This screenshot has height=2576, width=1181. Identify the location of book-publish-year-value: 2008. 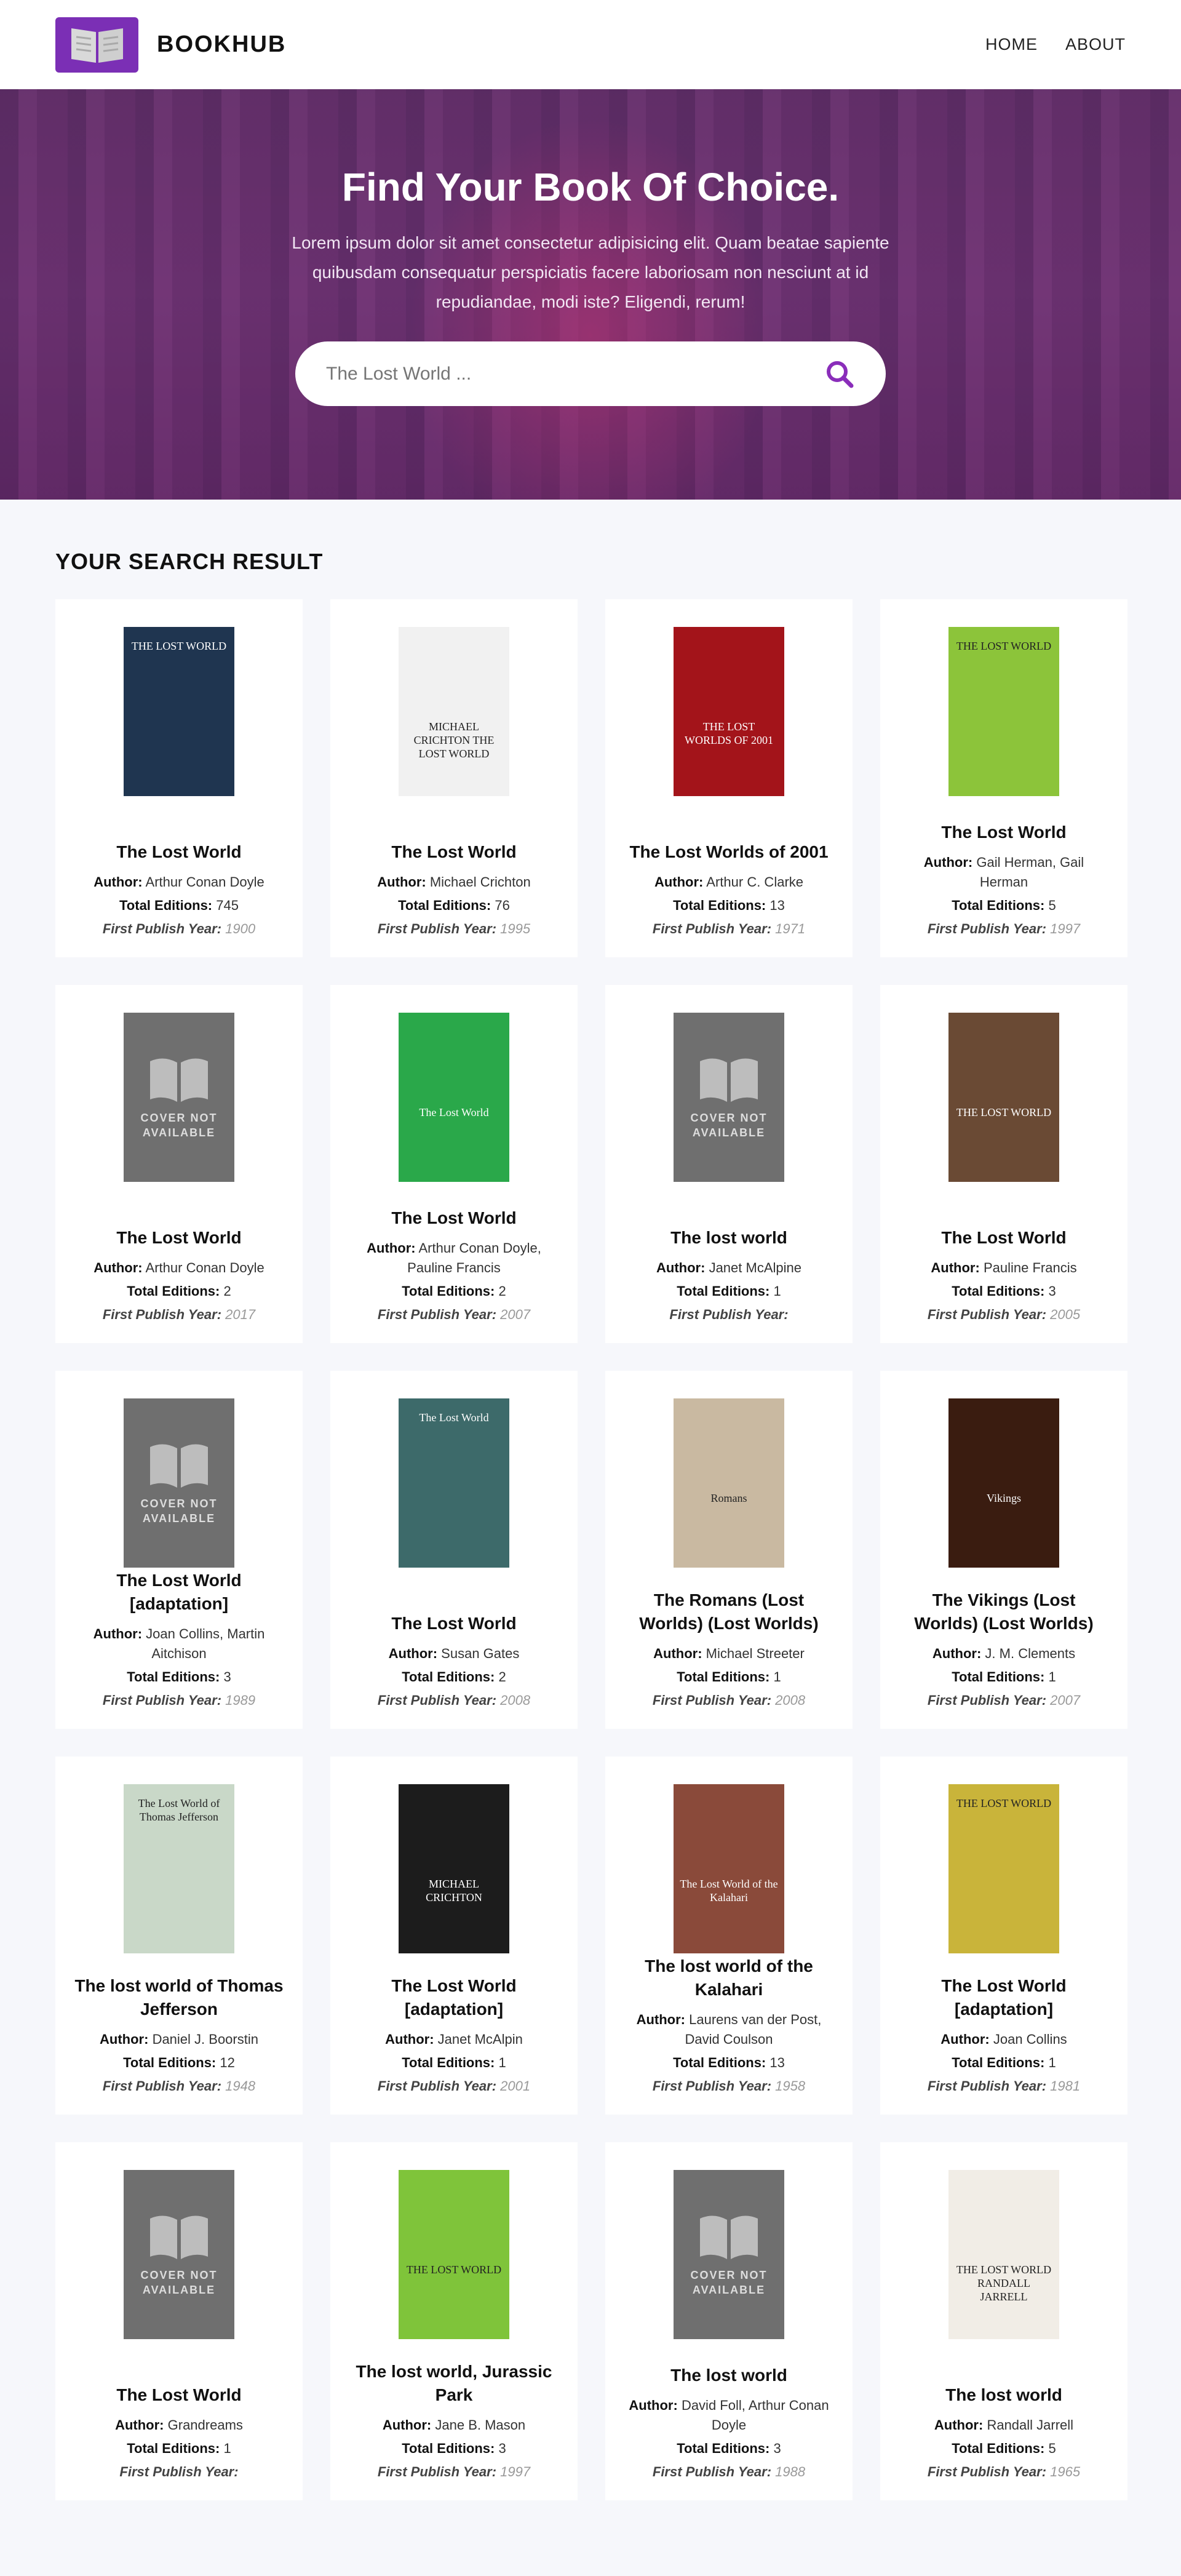
(515, 1700).